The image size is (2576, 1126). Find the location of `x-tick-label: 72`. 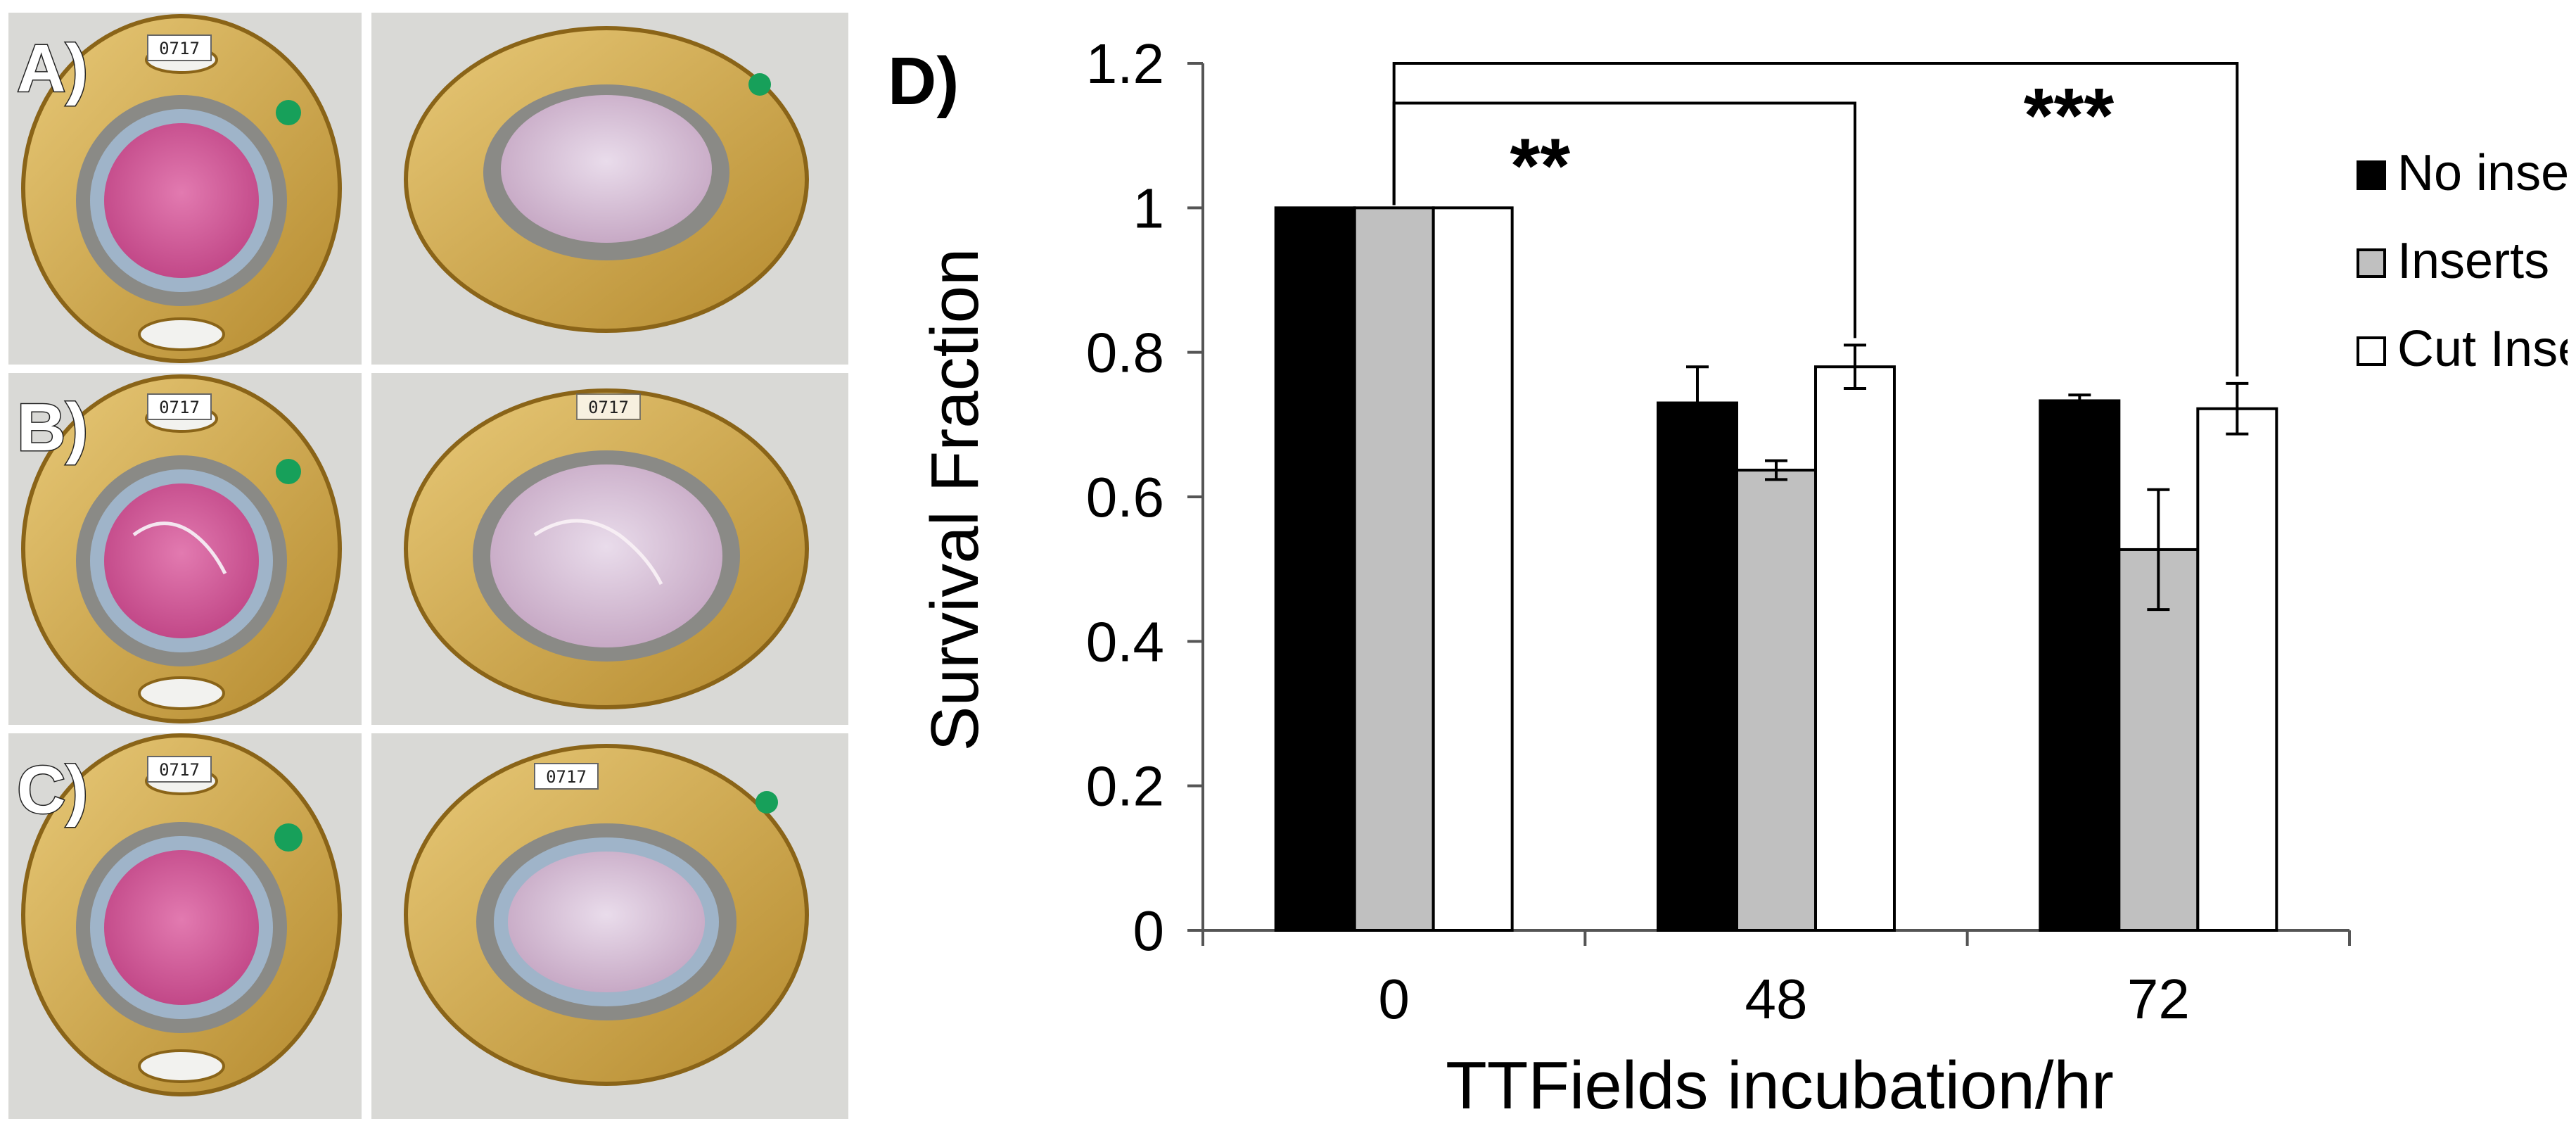

x-tick-label: 72 is located at coordinates (2158, 999).